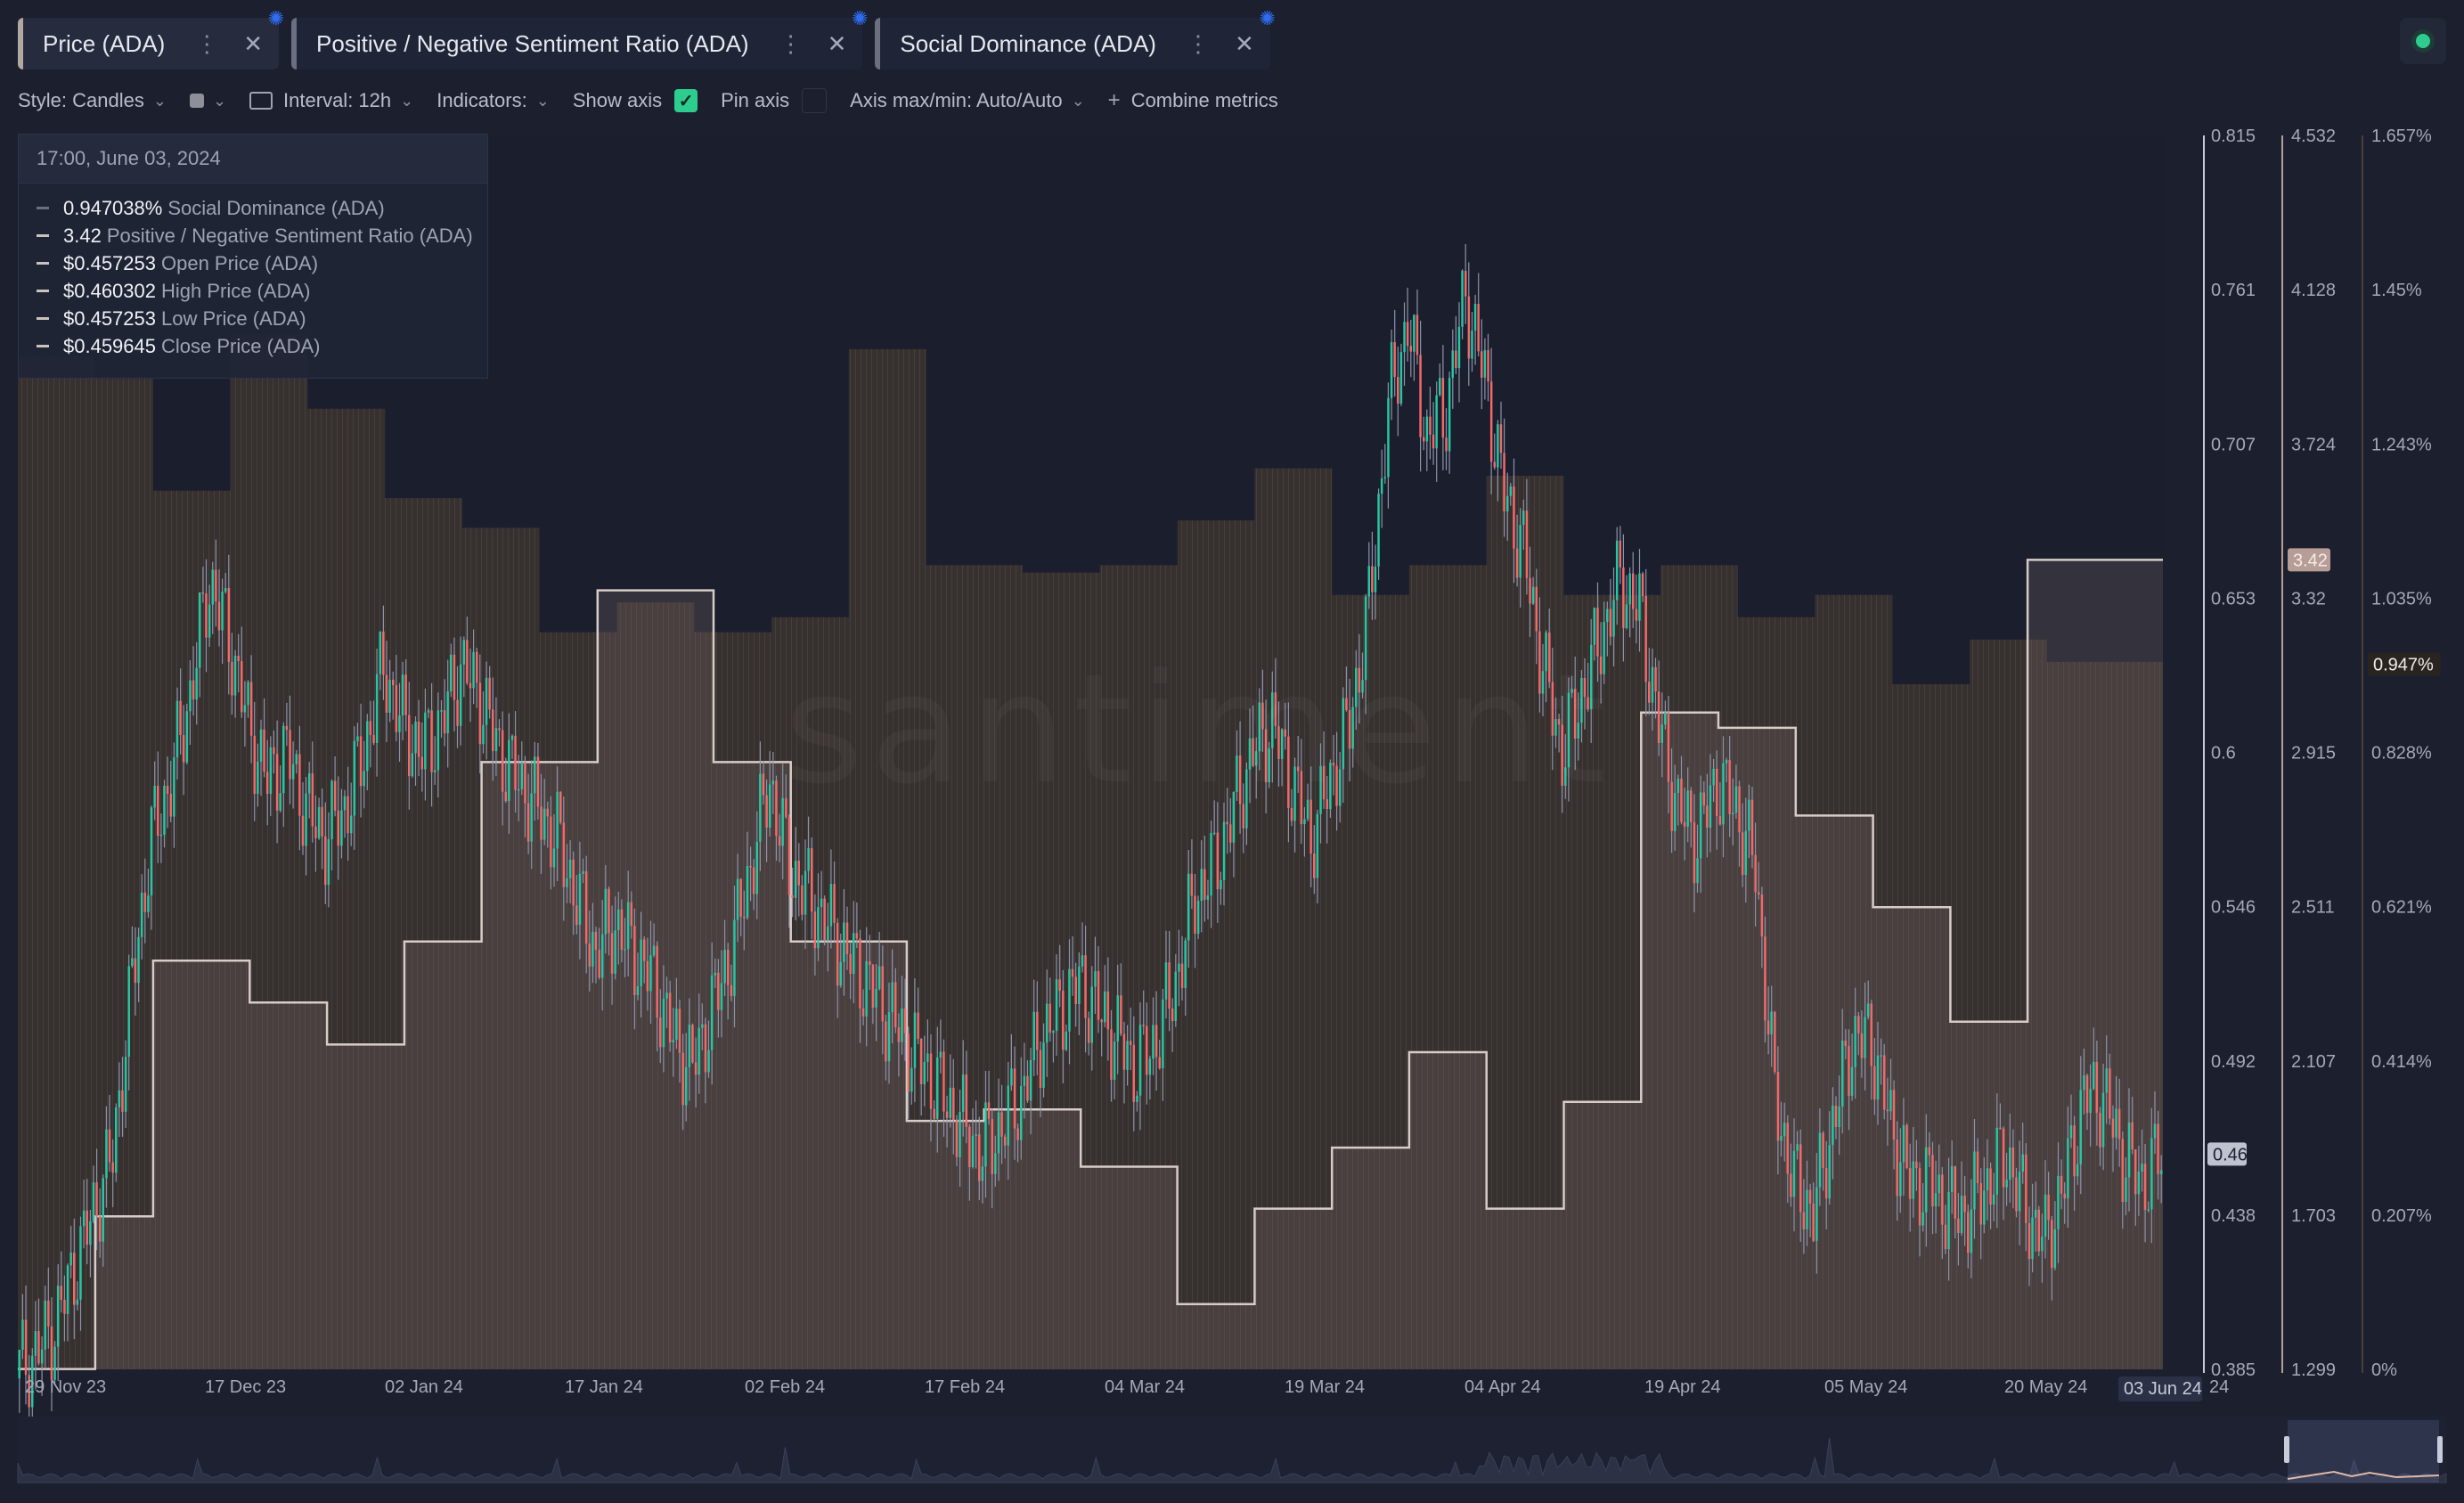 Image resolution: width=2464 pixels, height=1503 pixels. I want to click on series-swatch-icon, so click(43, 235).